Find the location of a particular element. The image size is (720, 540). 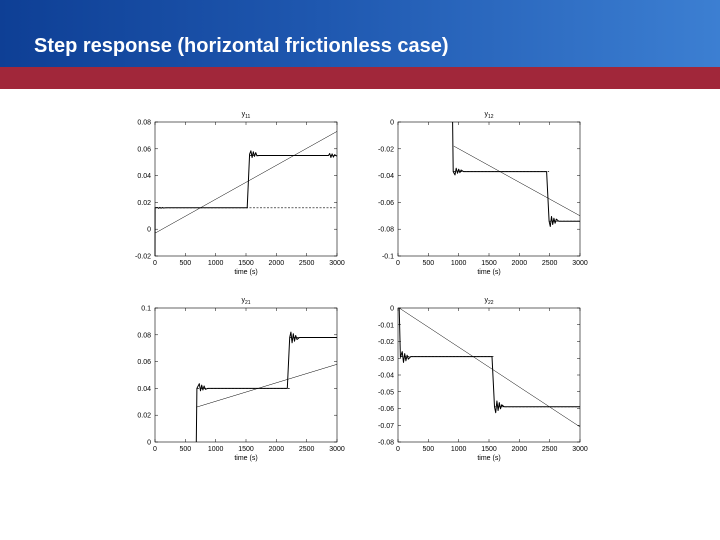

subplot-title: y11 is located at coordinates (246, 115).